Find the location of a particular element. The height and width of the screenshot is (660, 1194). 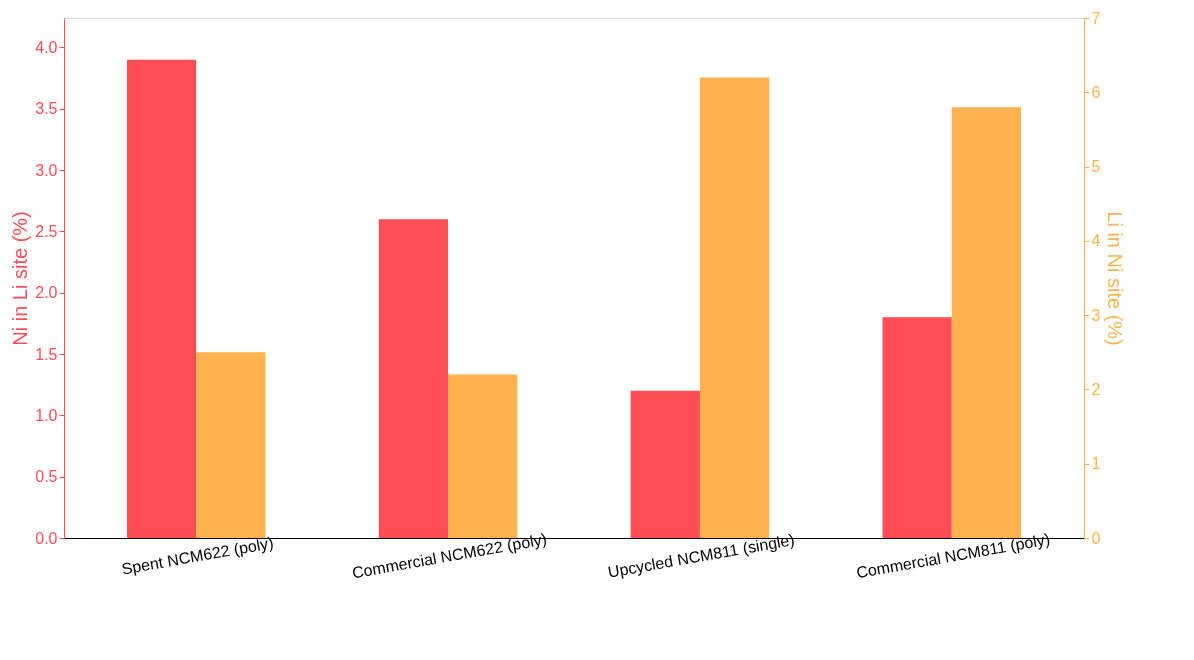

x-tick-label: Commercial NCM811 (poly) is located at coordinates (953, 556).